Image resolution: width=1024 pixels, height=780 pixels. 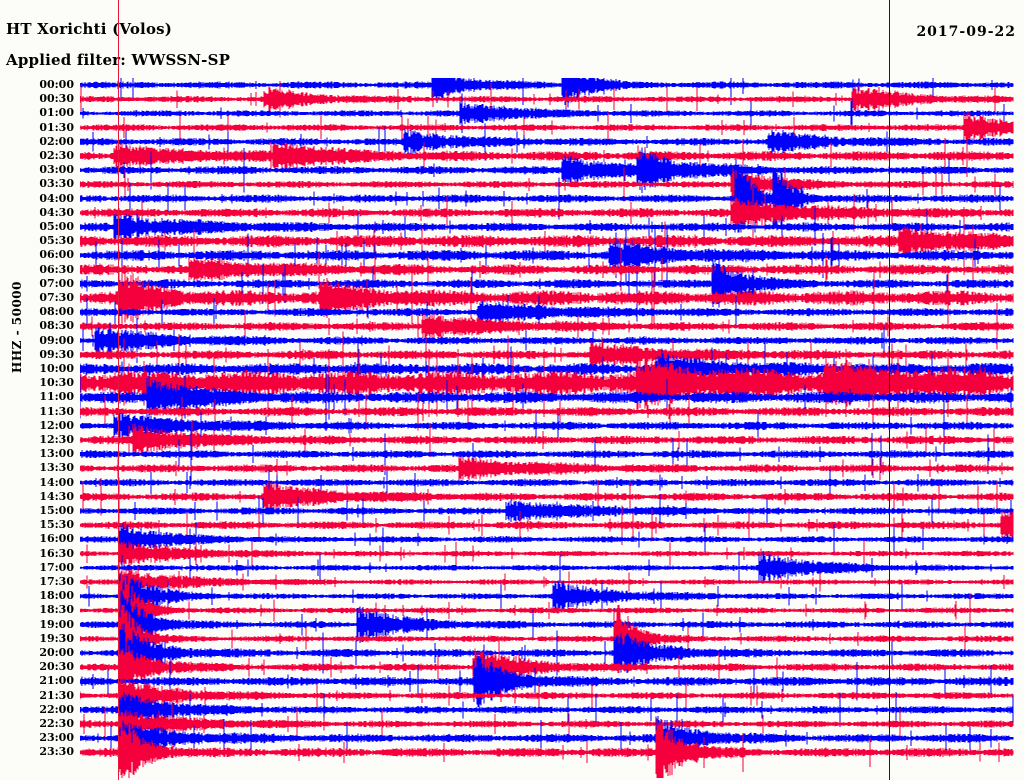 What do you see at coordinates (56, 567) in the screenshot?
I see `time-label: 17:00` at bounding box center [56, 567].